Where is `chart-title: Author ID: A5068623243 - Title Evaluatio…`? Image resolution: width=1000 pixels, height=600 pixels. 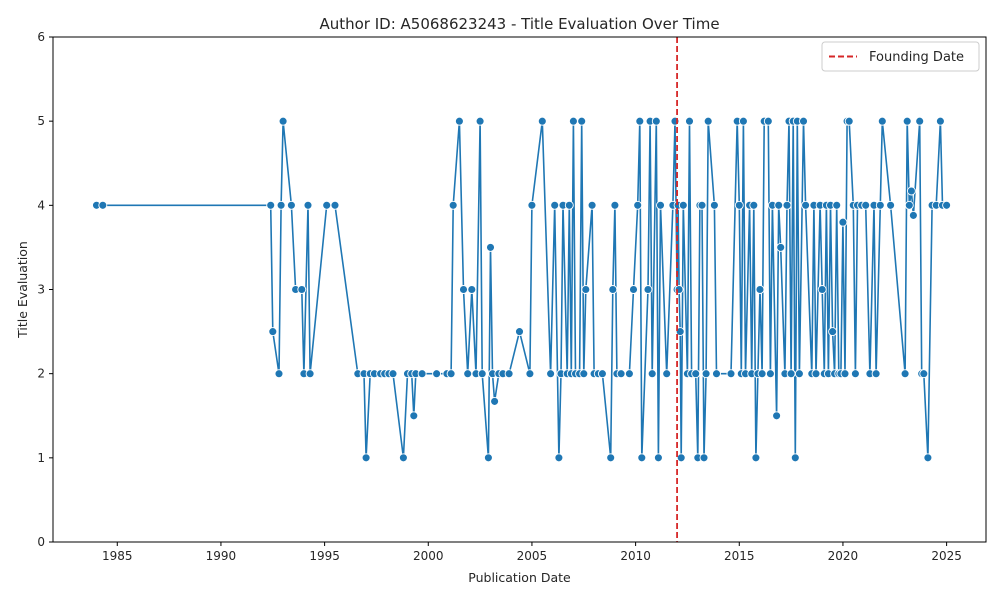
chart-title: Author ID: A5068623243 - Title Evaluatio… is located at coordinates (519, 24).